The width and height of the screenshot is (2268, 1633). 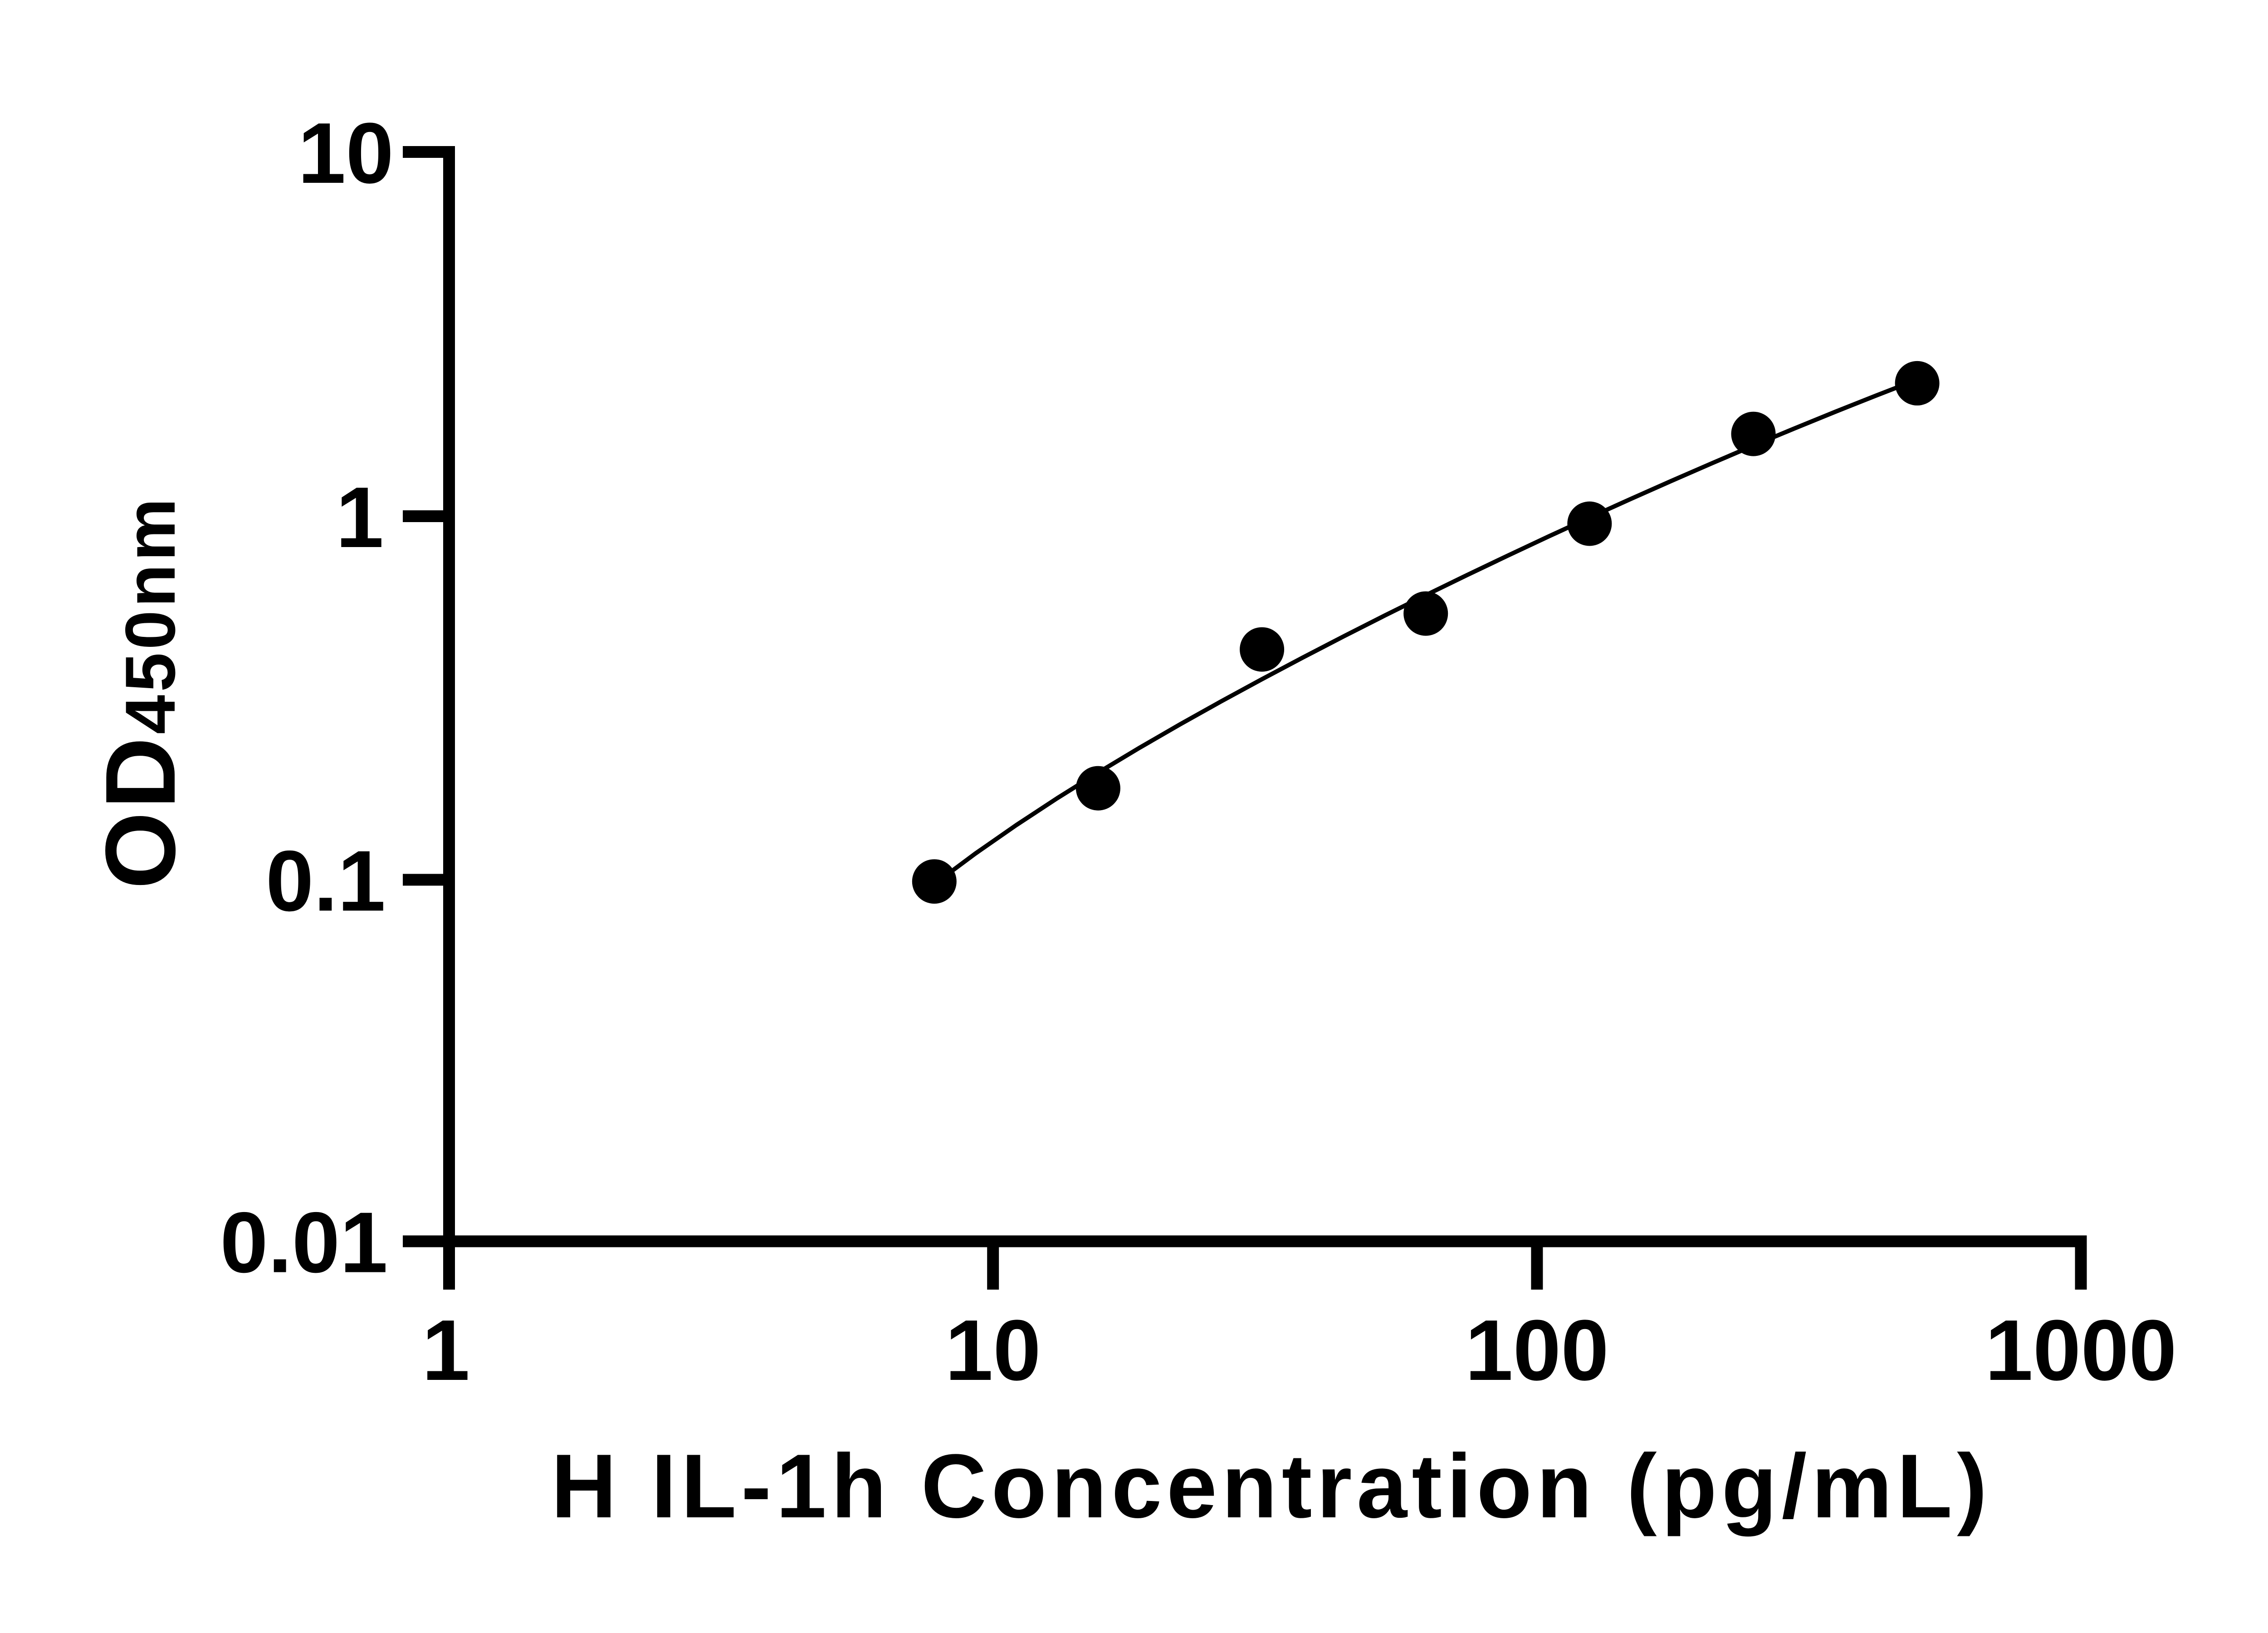 I want to click on svg-text: 0.1, so click(x=326, y=881).